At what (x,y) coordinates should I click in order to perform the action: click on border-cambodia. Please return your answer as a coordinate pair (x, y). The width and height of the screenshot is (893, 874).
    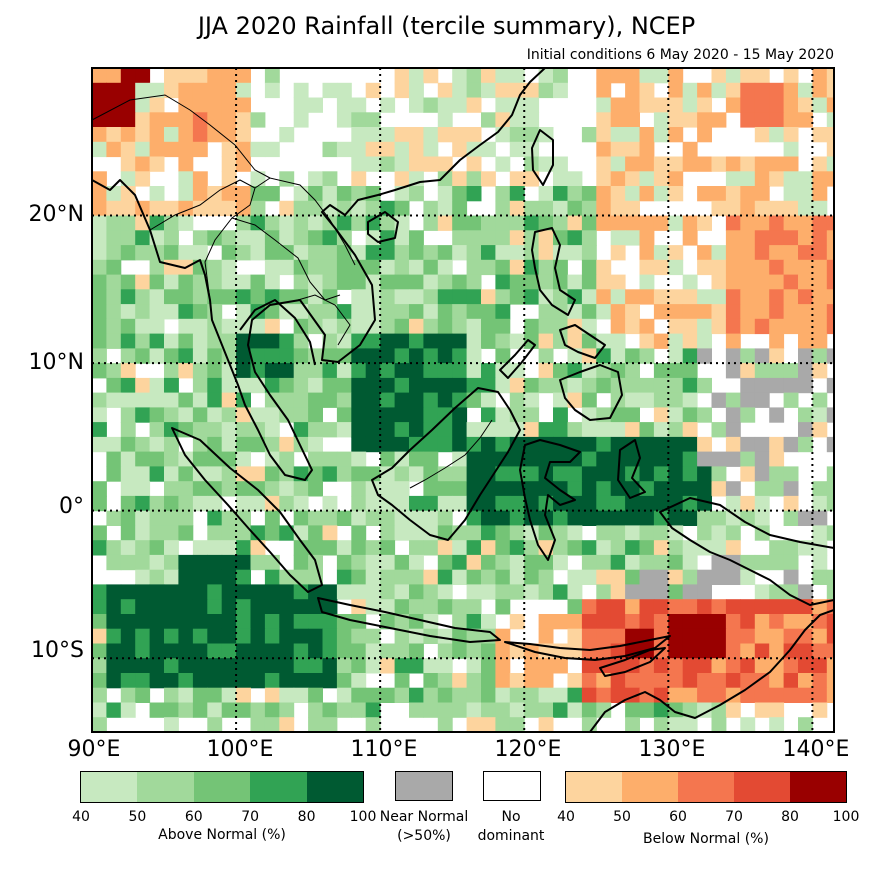
    Looking at the image, I should click on (324, 320).